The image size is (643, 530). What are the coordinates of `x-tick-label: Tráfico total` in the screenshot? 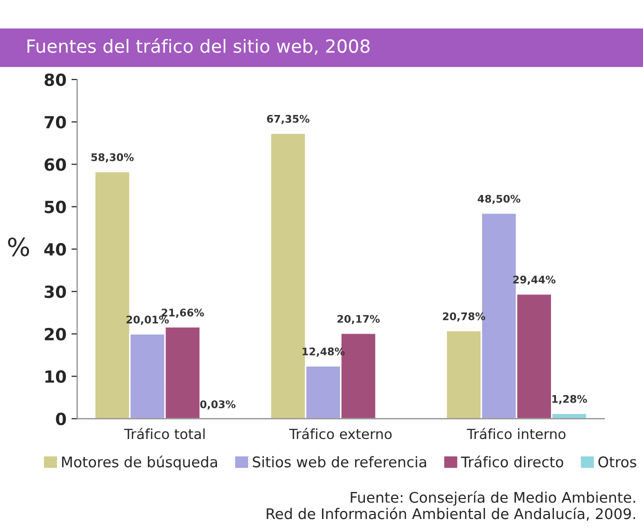 It's located at (164, 434).